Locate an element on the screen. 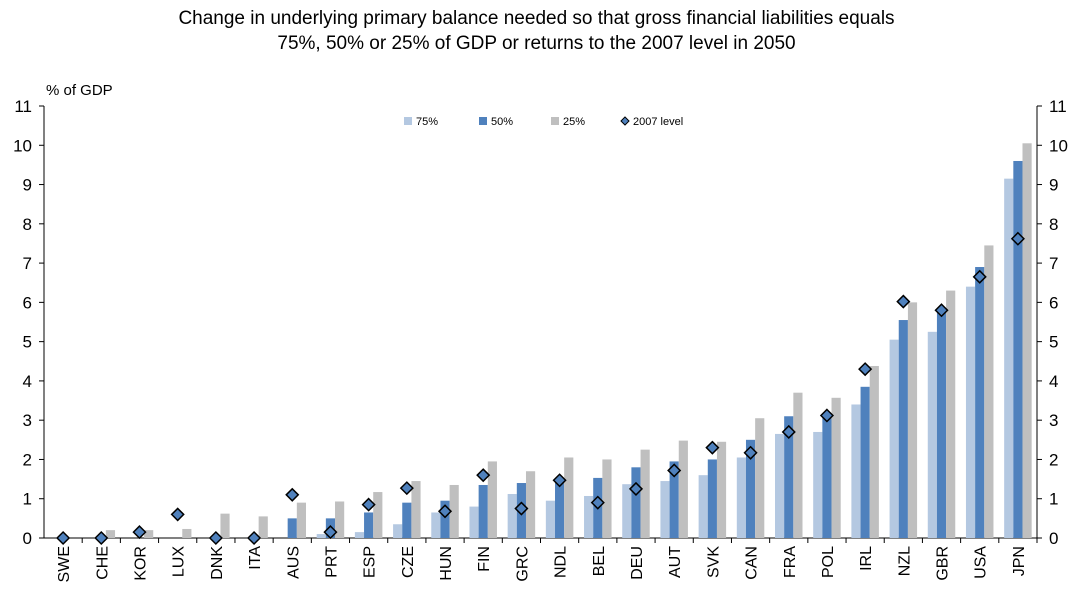 This screenshot has width=1073, height=612. marker-2007-can is located at coordinates (750, 452).